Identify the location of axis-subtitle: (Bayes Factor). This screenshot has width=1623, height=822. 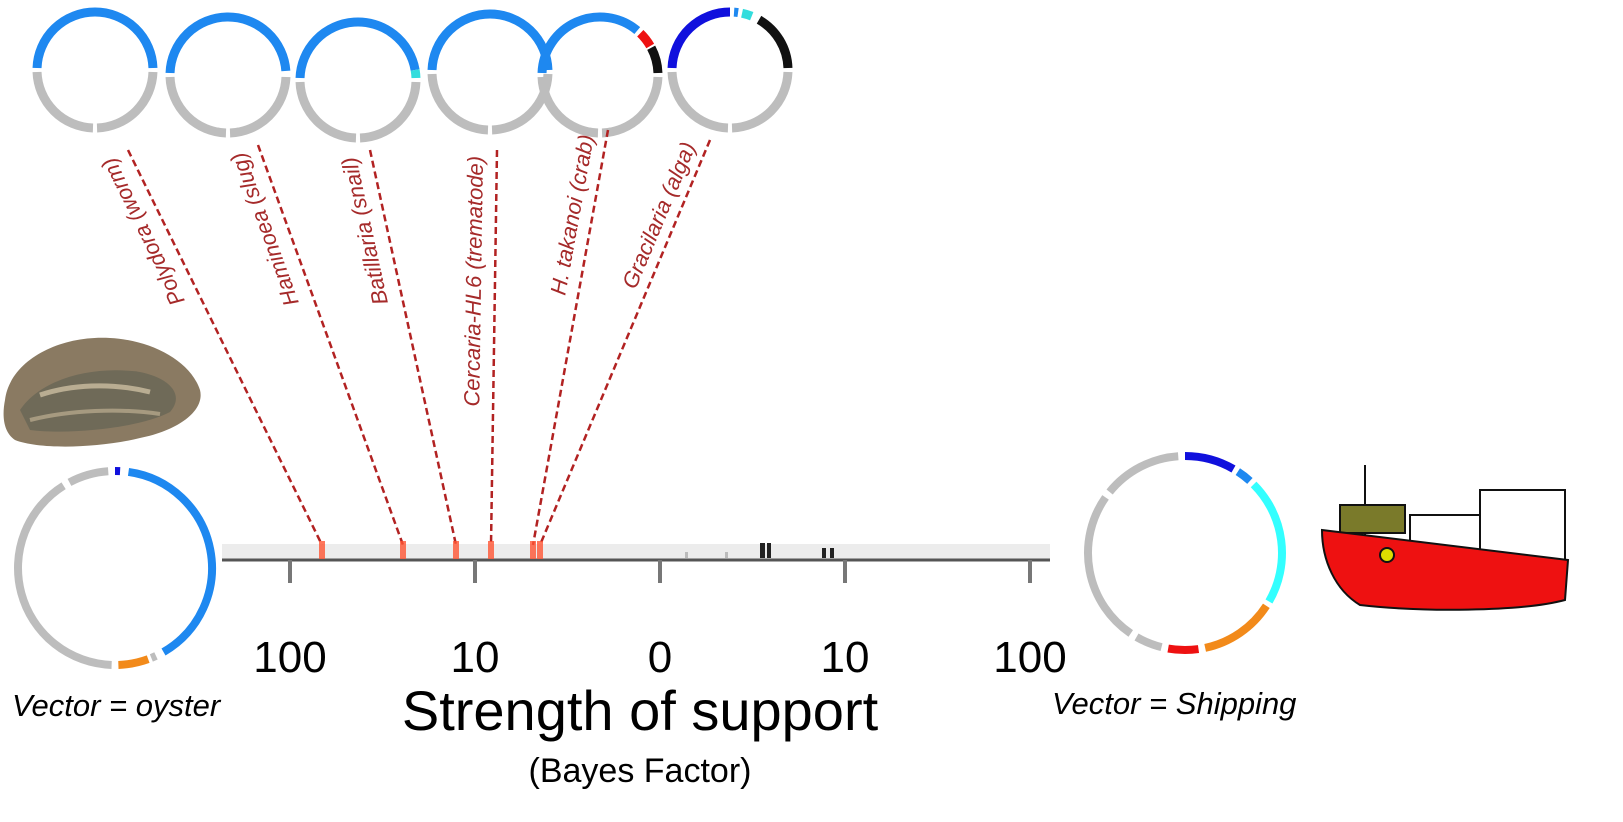
(640, 771).